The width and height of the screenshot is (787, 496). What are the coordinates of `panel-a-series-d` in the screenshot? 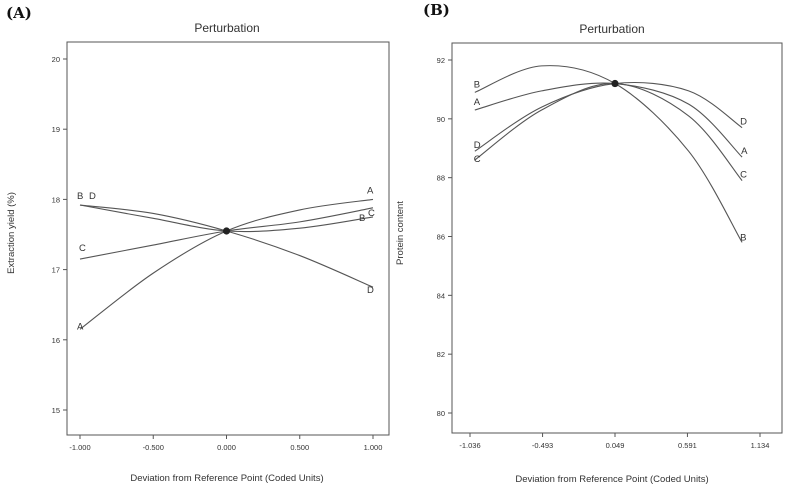 It's located at (226, 246).